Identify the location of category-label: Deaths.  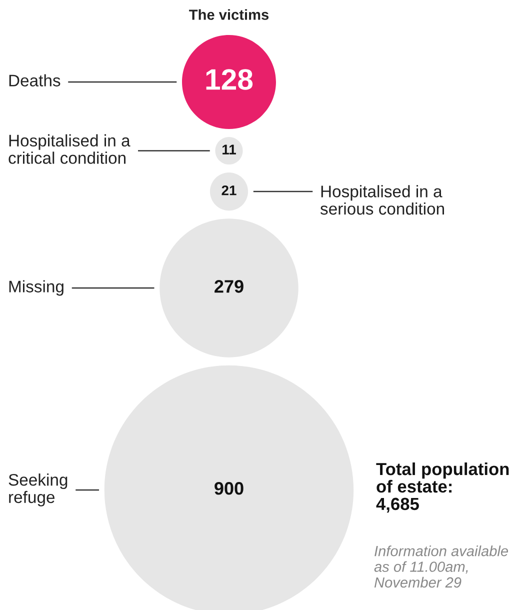
(34, 80).